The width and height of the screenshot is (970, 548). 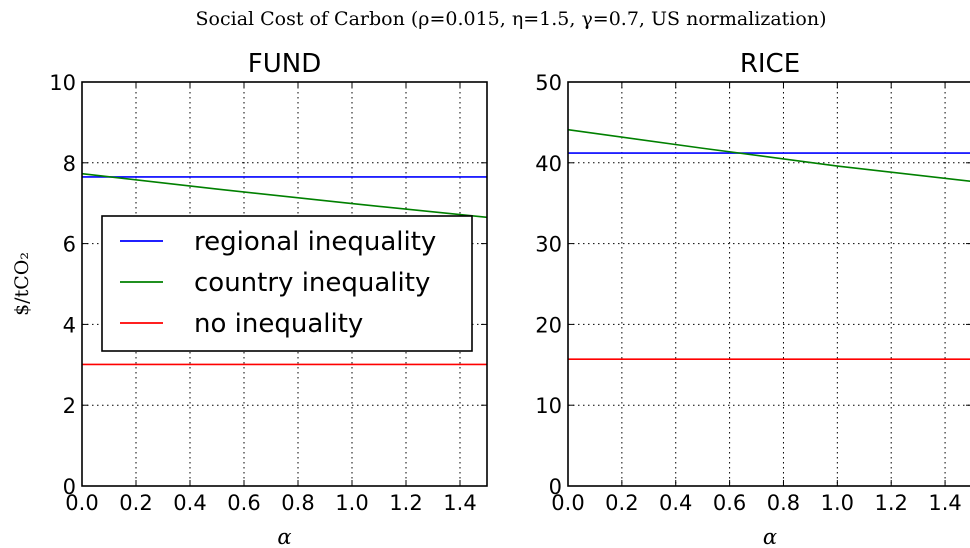 What do you see at coordinates (548, 164) in the screenshot?
I see `y-tick-label: 40` at bounding box center [548, 164].